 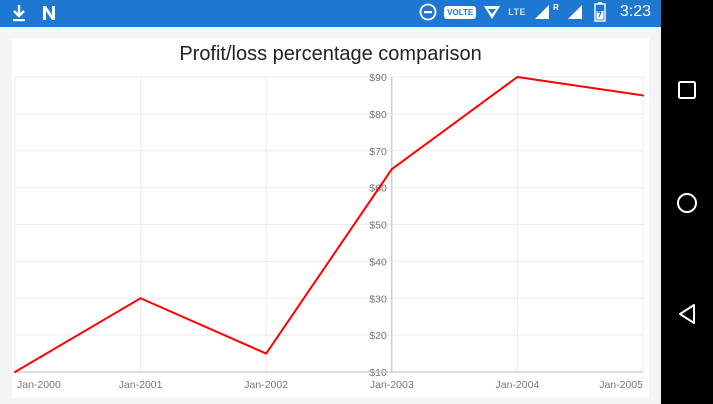 I want to click on y-tick-label: $70, so click(x=378, y=152).